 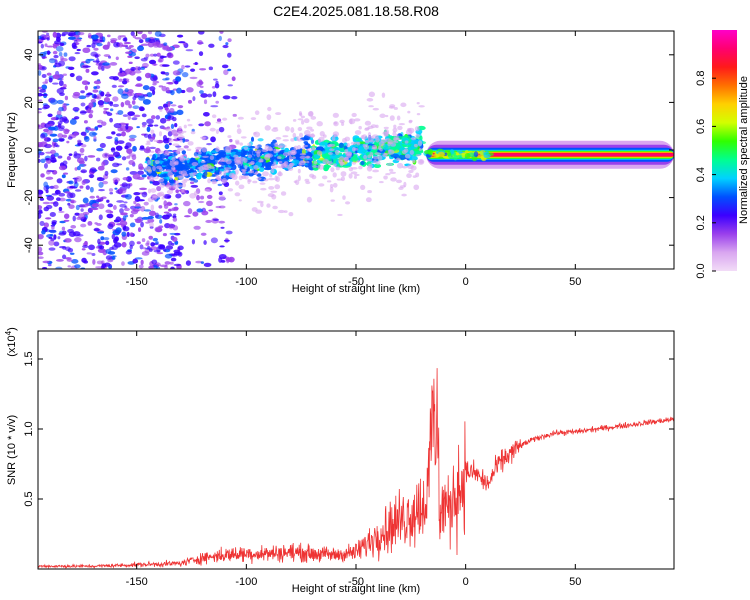 I want to click on spectrogram-carrier-cell, so click(x=463, y=155).